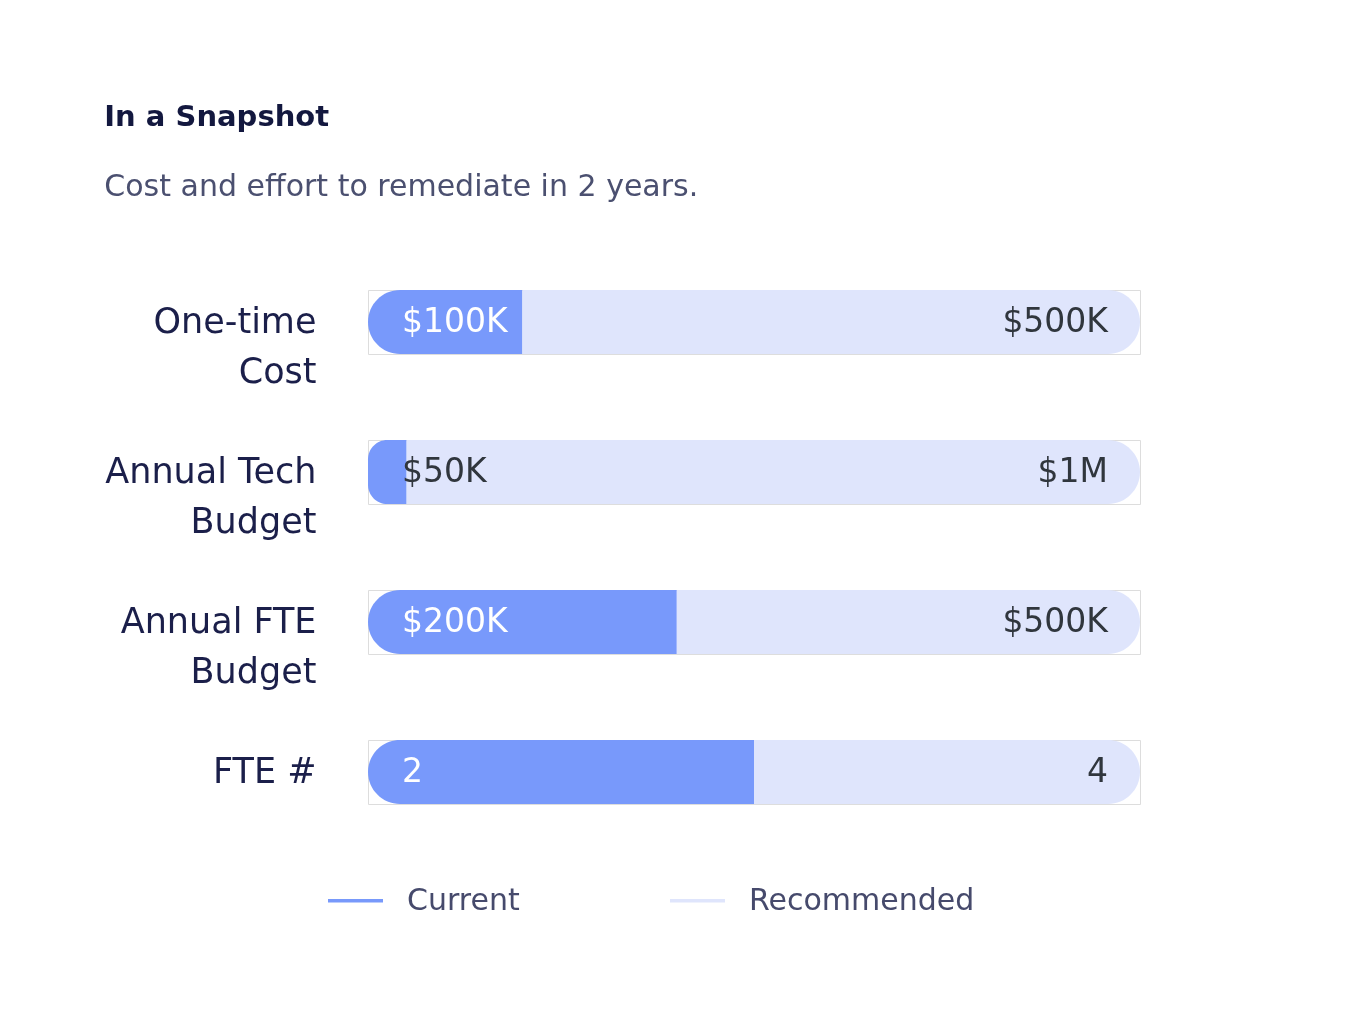  Describe the element at coordinates (455, 620) in the screenshot. I see `data-label: $200K` at that location.